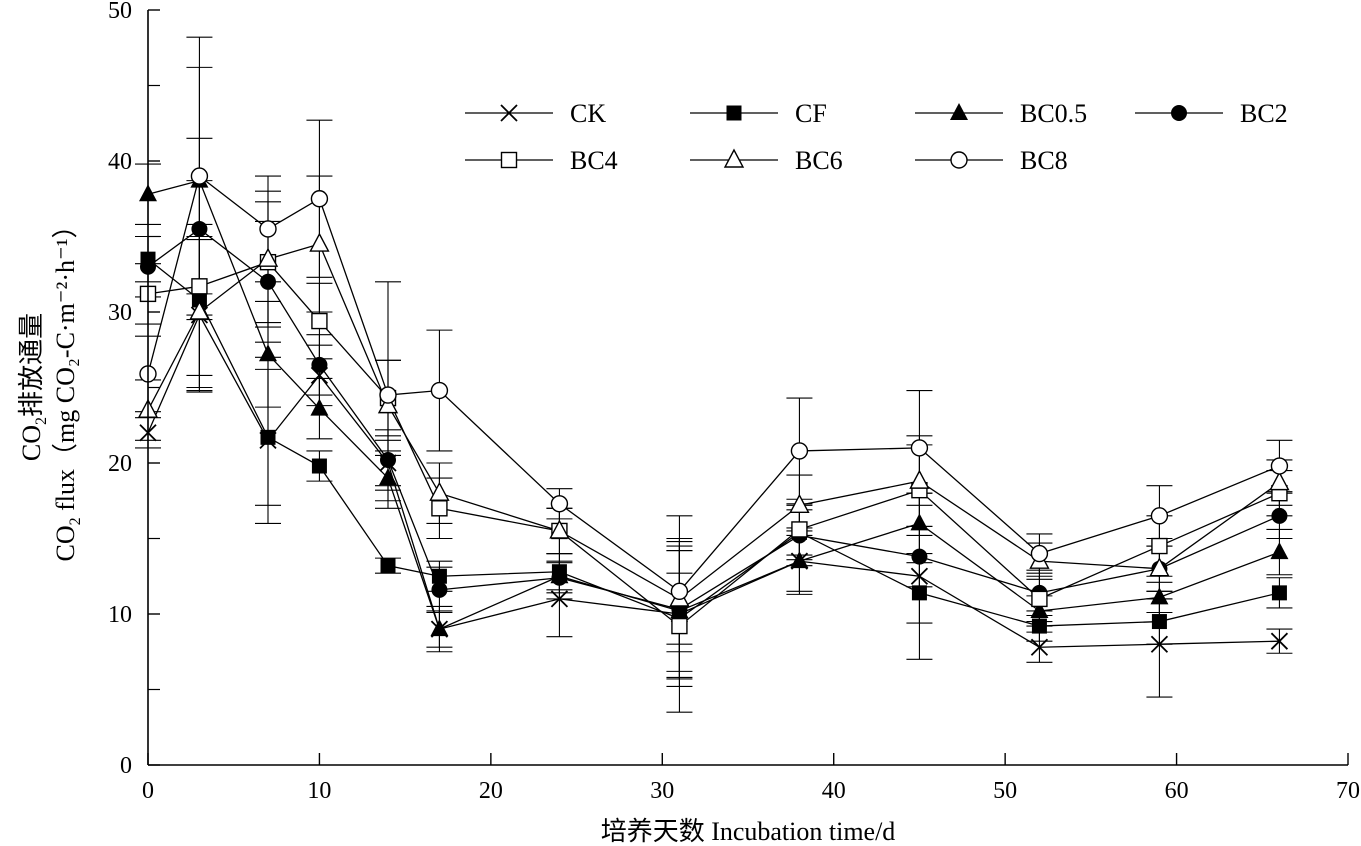 The width and height of the screenshot is (1361, 846). Describe the element at coordinates (766, 160) in the screenshot. I see `legend-item-bc6: BC6` at that location.